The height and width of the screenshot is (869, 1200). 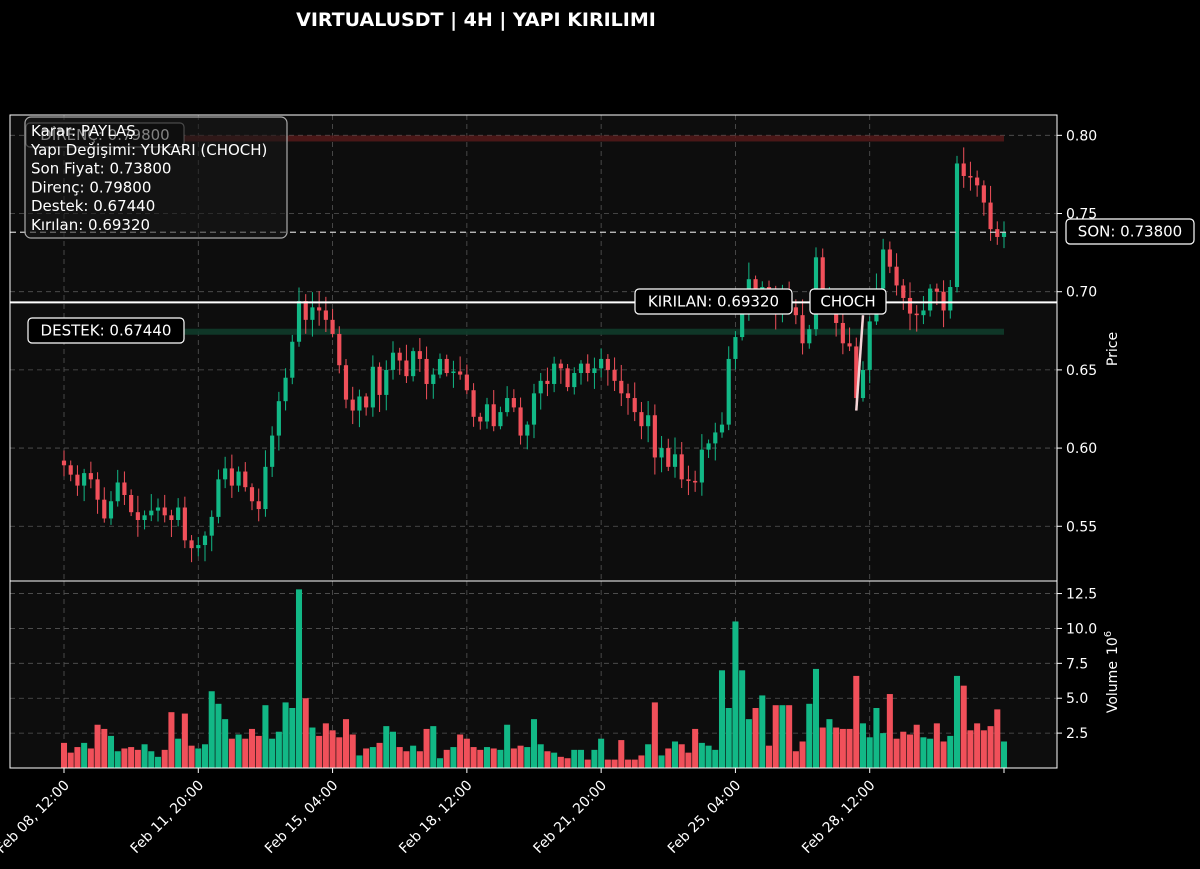 I want to click on price-axis: 0.550.600.650.700.750.80, so click(x=1077, y=331).